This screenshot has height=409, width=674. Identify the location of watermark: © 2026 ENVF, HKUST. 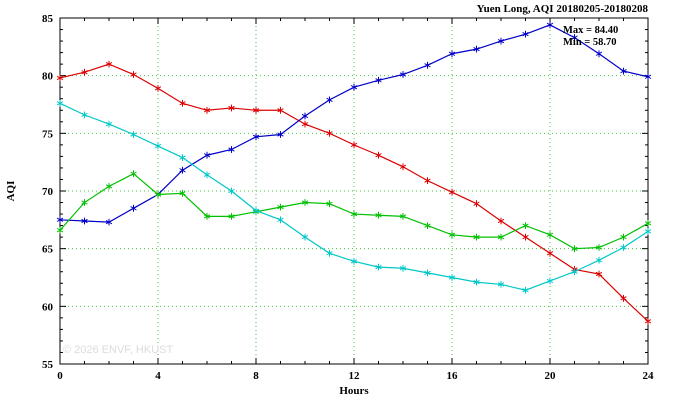
(118, 350).